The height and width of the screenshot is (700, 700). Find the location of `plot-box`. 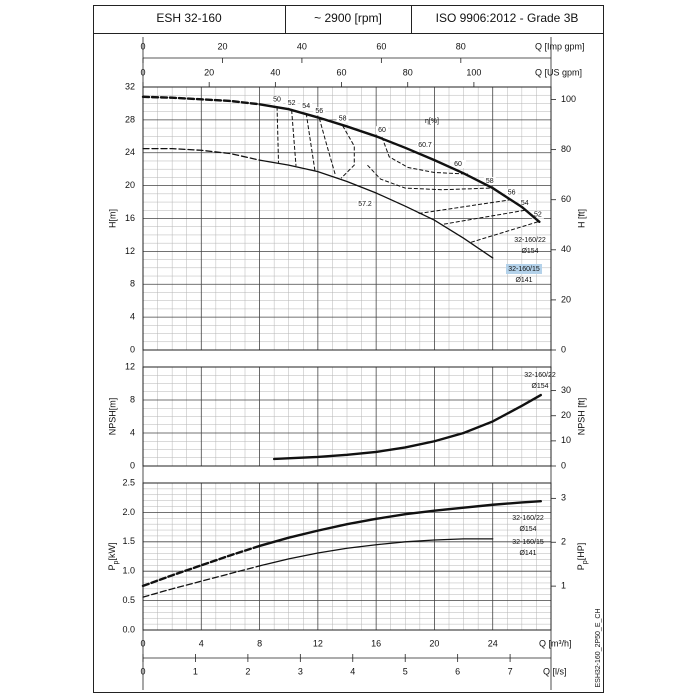

plot-box is located at coordinates (347, 556).